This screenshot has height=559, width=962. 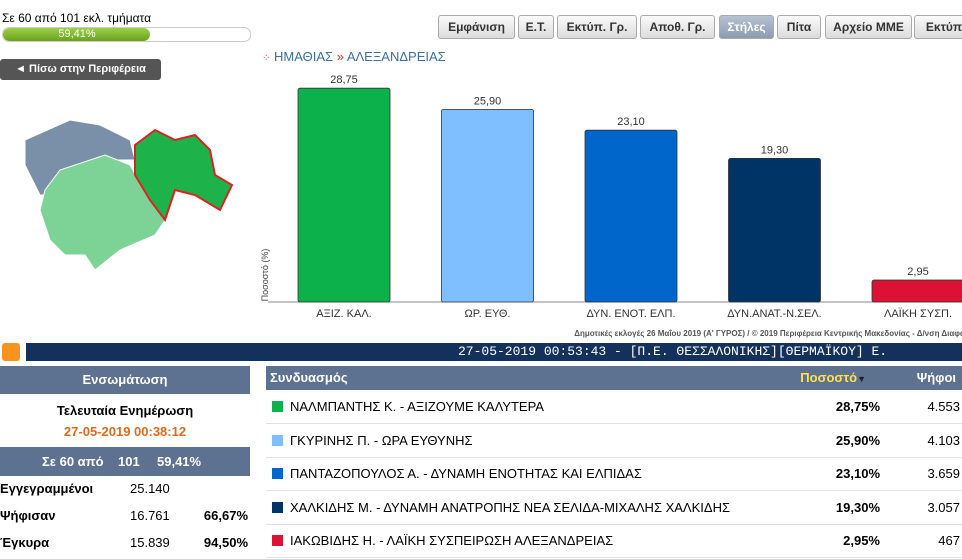 I want to click on sort-arrow: ▼, so click(x=861, y=379).